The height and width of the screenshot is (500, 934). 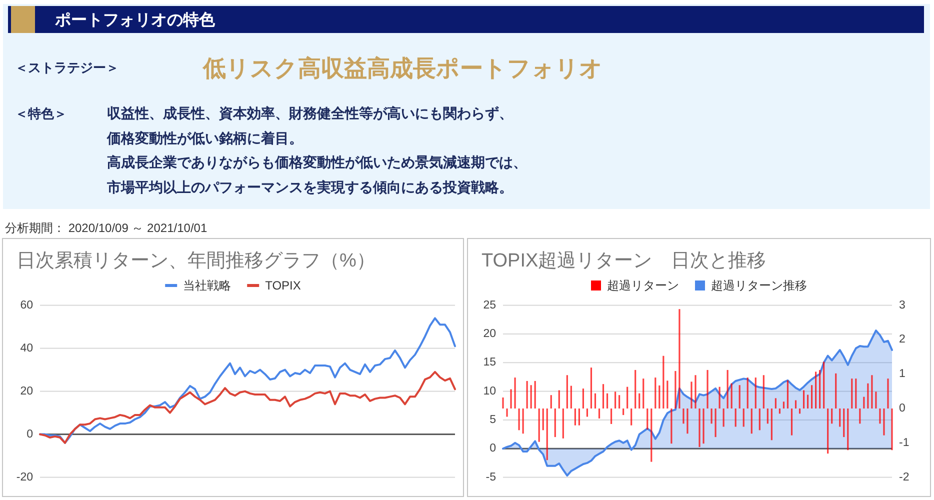 What do you see at coordinates (904, 442) in the screenshot?
I see `y2-tick-label: -1` at bounding box center [904, 442].